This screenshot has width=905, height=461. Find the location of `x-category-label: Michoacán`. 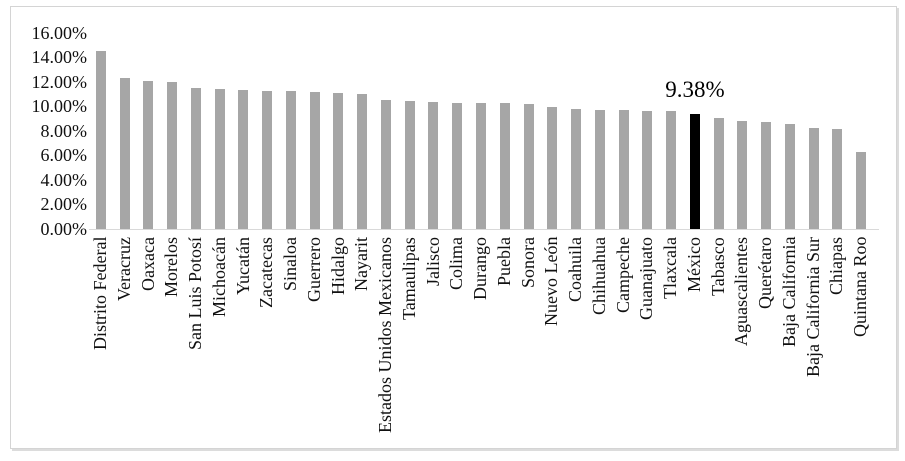

x-category-label: Michoacán is located at coordinates (218, 277).